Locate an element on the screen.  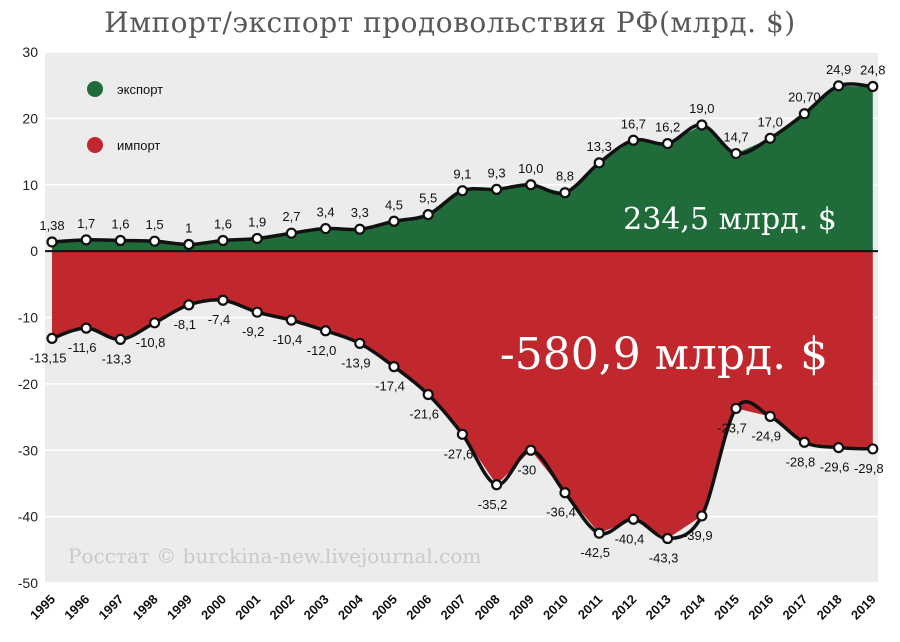
x-tick-label: 1997 is located at coordinates (110, 607).